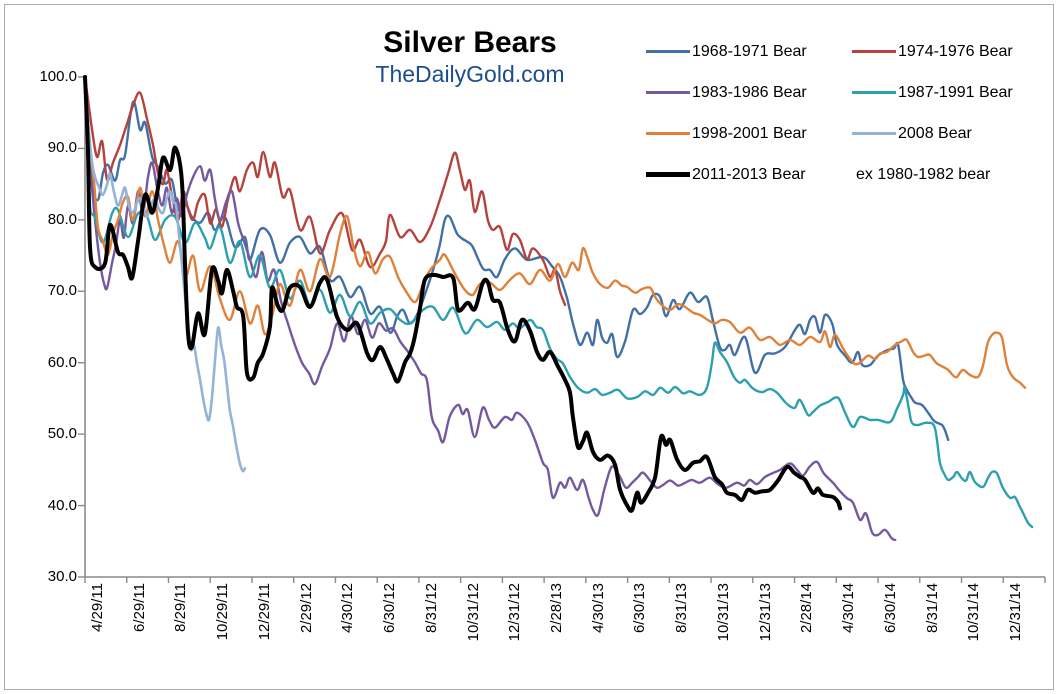 The height and width of the screenshot is (694, 1059). I want to click on x-axis-label: 2/28/14, so click(807, 608).